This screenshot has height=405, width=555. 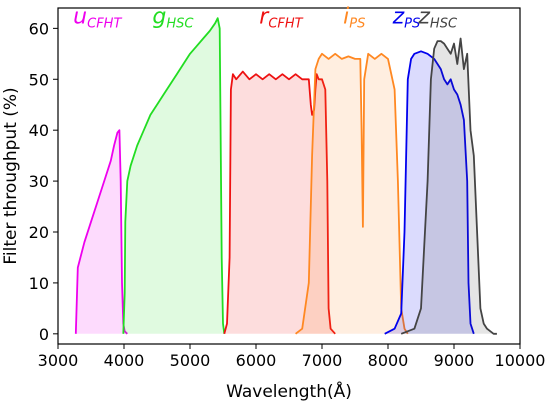 I want to click on x-axis-ticks: 3000 4000 5000 6000 7000 8000 9000 10000, so click(x=292, y=357).